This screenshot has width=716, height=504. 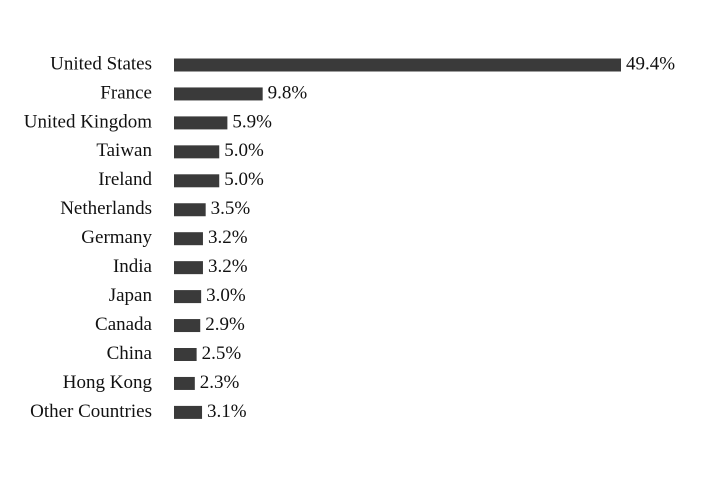 I want to click on category-label: Netherlands, so click(x=106, y=208).